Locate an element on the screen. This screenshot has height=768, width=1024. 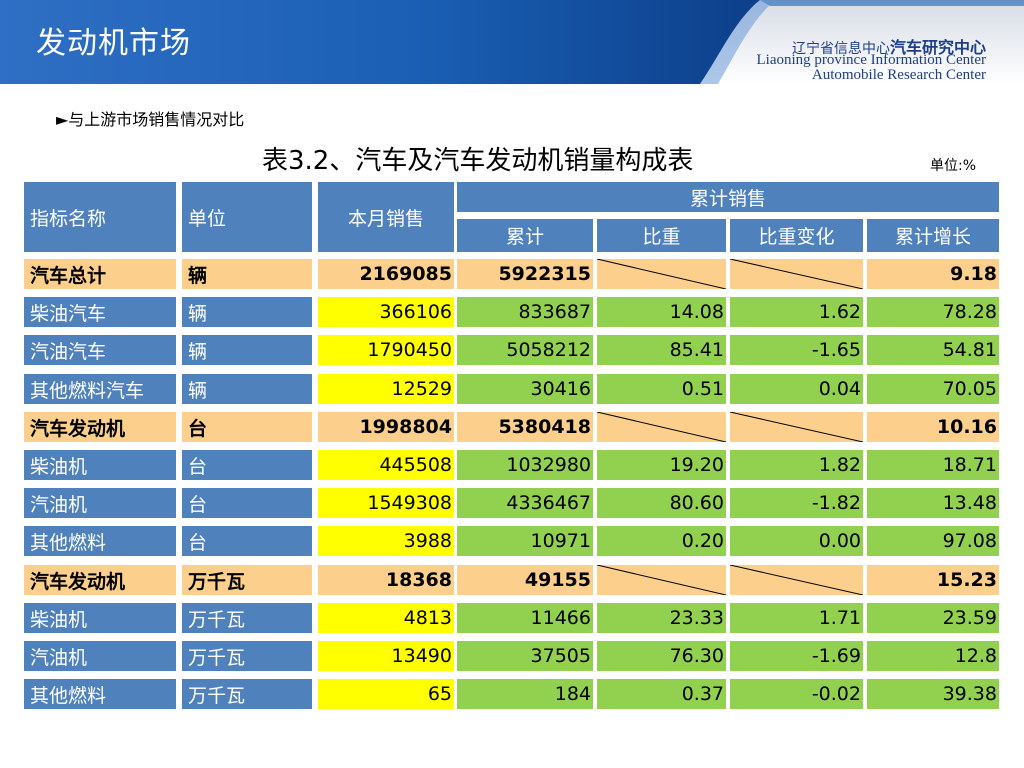
cell-monthly: 366106 is located at coordinates (386, 312).